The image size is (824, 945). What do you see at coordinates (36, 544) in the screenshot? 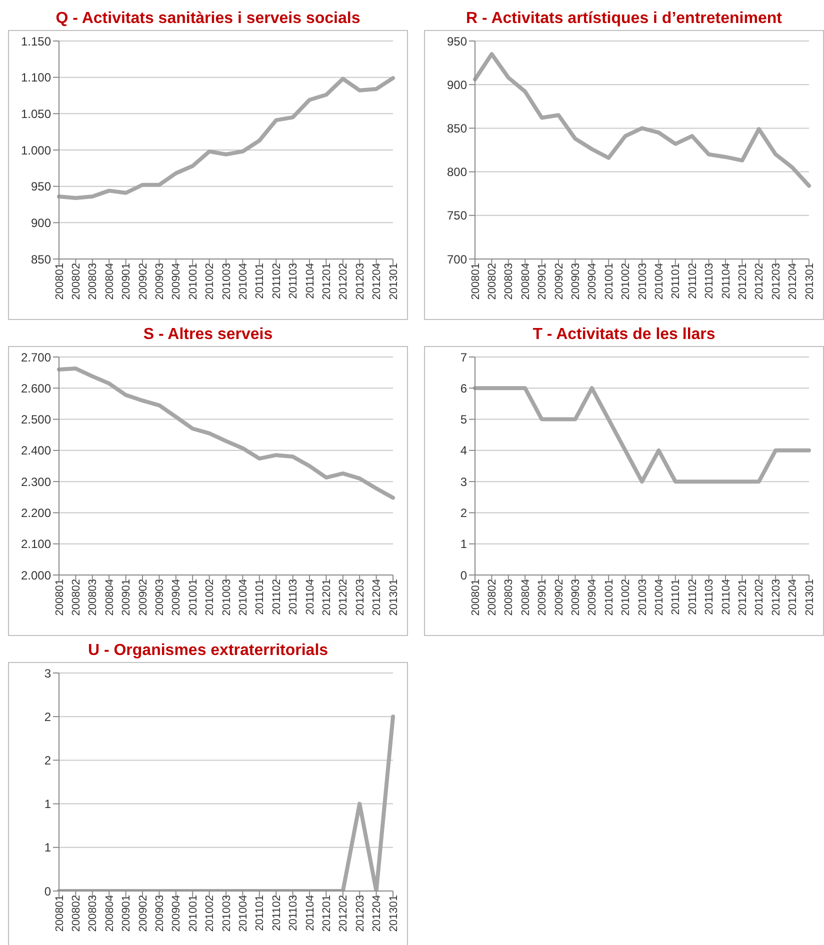
I see `y-tick-label: 2.100` at bounding box center [36, 544].